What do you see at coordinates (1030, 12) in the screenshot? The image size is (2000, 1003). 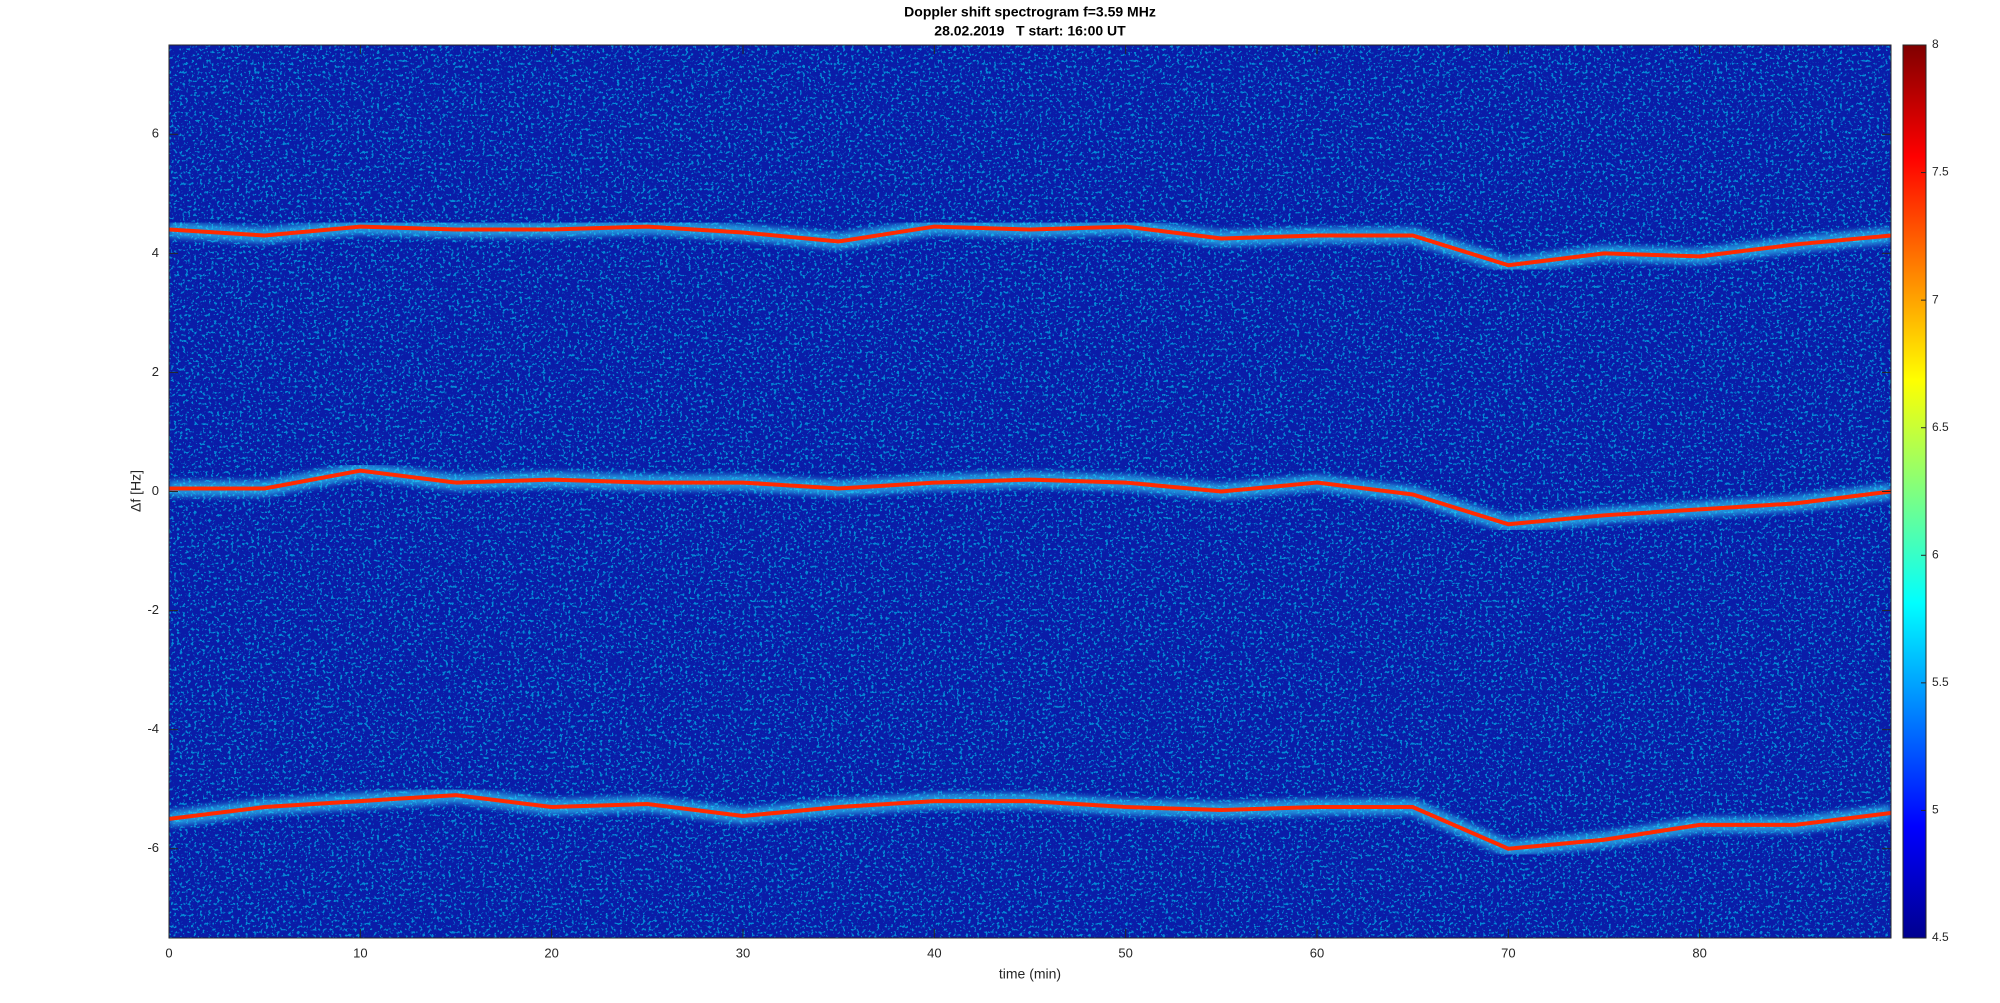 I see `chart-title: Doppler shift spectrogram f=3.59 MHz` at bounding box center [1030, 12].